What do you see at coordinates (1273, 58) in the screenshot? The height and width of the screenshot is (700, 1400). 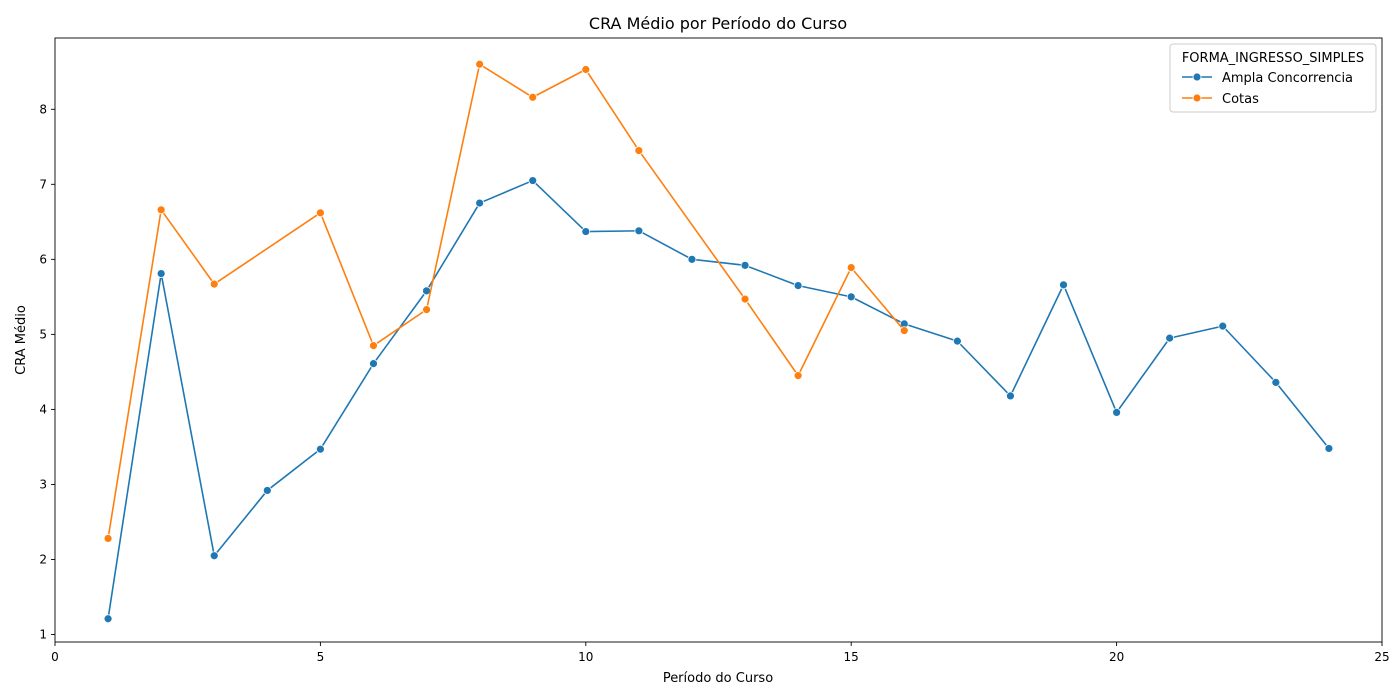 I see `legend-title: FORMA_INGRESSO_SIMPLES` at bounding box center [1273, 58].